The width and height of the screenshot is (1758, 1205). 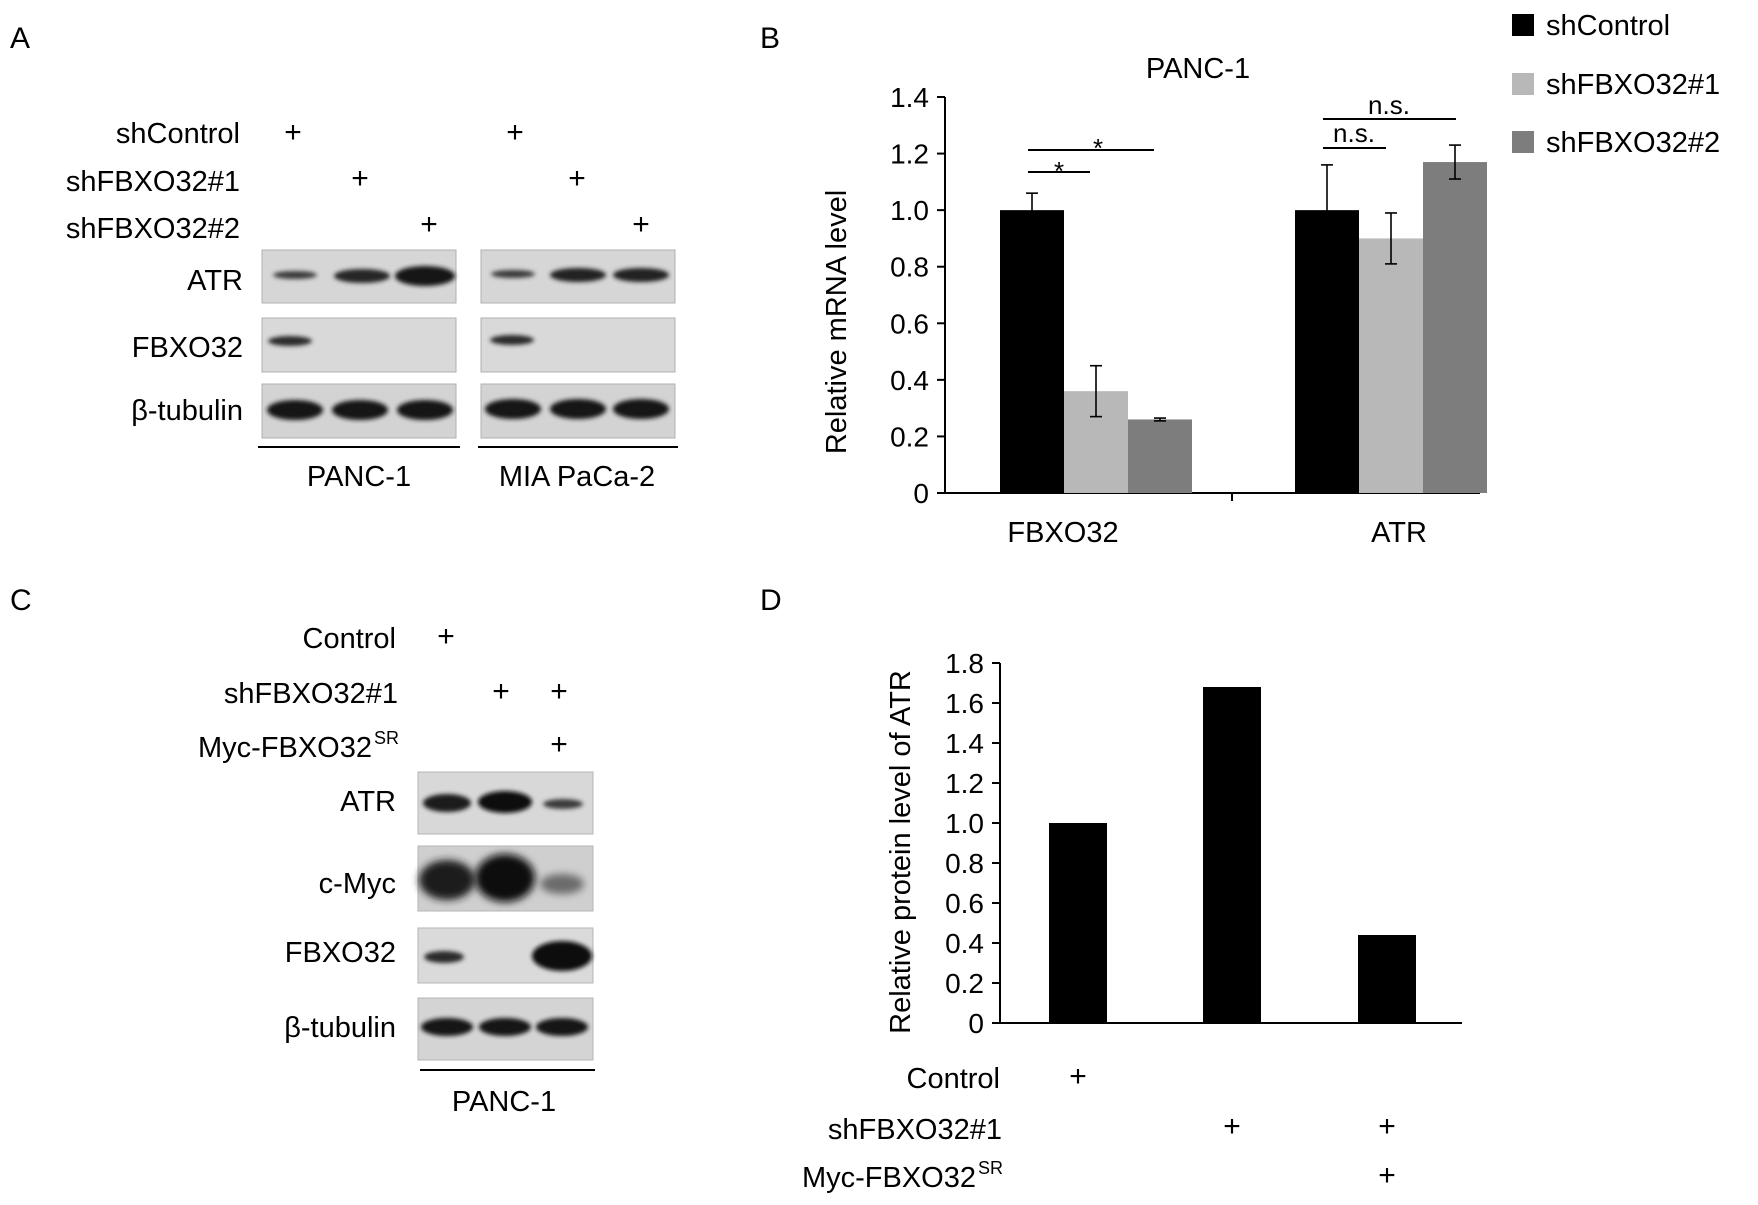 I want to click on panel-b-sig-label-ns-2: n.s., so click(x=1389, y=105).